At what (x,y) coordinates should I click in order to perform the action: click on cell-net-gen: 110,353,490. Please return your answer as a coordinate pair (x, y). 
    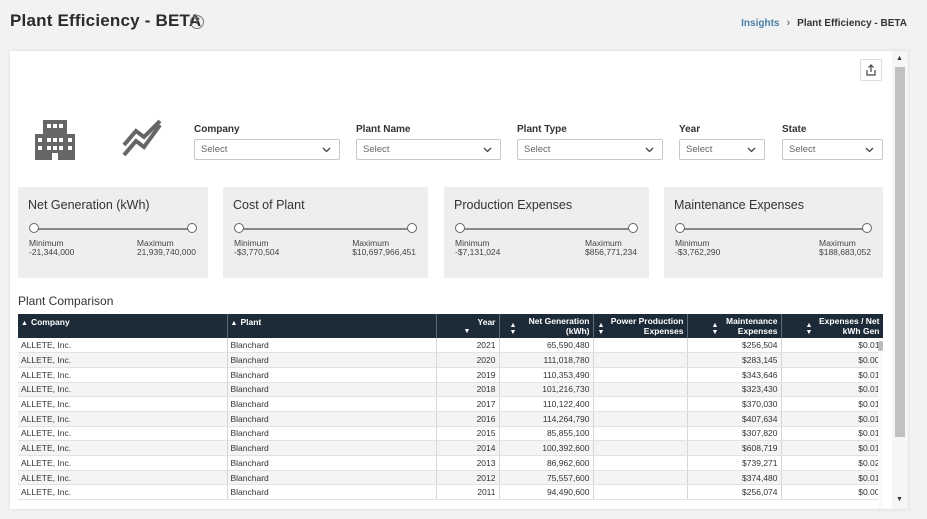
    Looking at the image, I should click on (546, 375).